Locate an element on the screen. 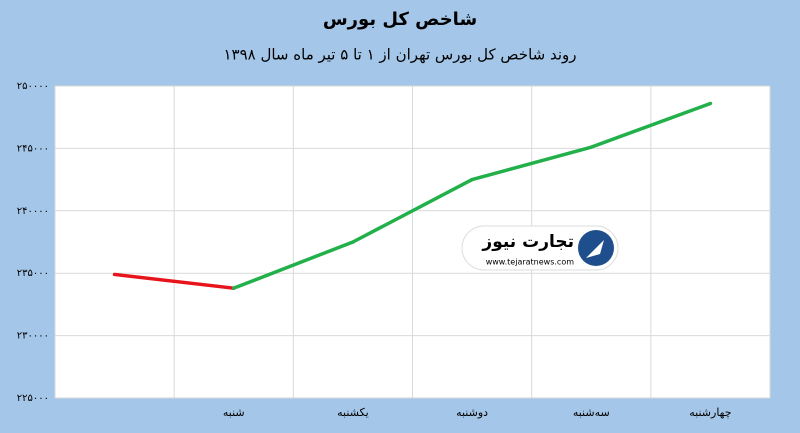 This screenshot has width=800, height=433. watermark-arrow is located at coordinates (595, 249).